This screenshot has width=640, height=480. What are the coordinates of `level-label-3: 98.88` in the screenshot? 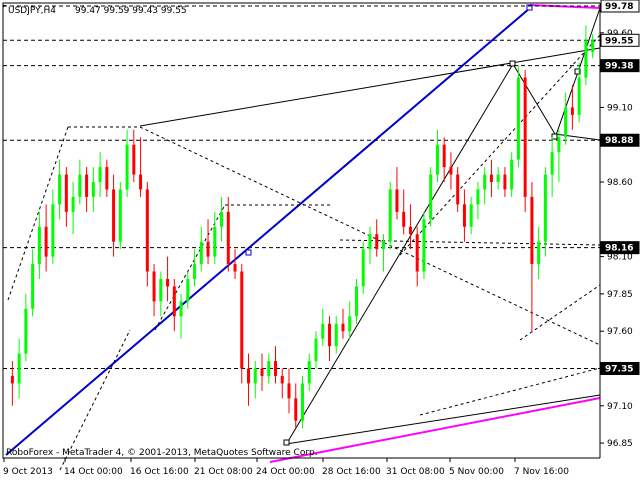 It's located at (619, 141).